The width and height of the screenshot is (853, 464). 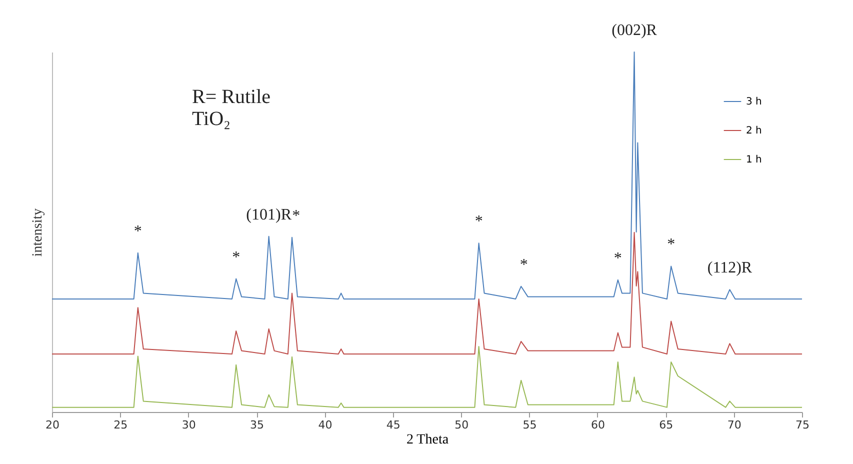 I want to click on annotation: R= Rutile, so click(x=231, y=97).